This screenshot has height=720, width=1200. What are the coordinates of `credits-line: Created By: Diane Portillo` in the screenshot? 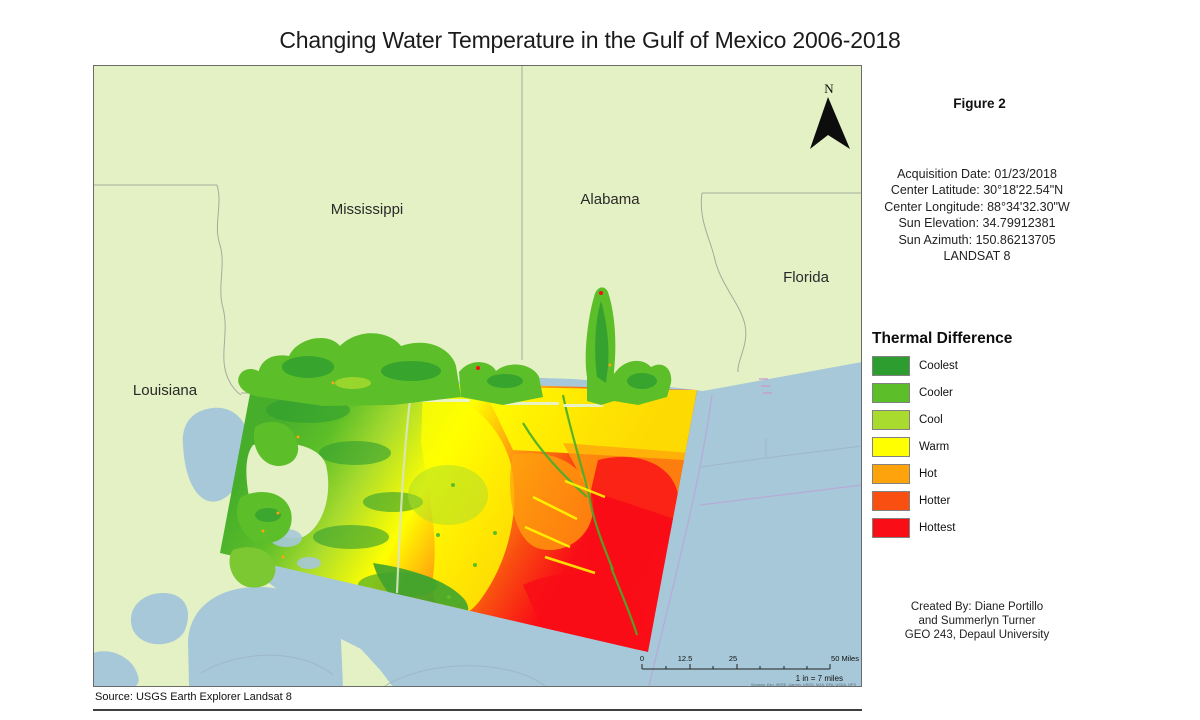 It's located at (977, 607).